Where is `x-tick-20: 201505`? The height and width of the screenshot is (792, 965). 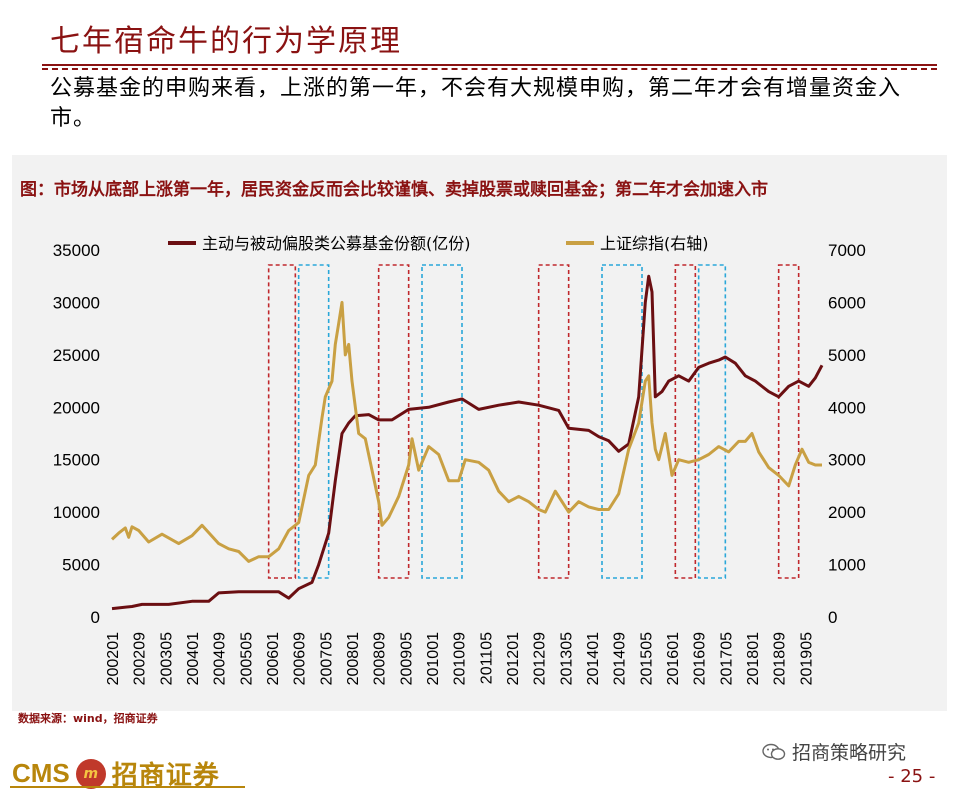
x-tick-20: 201505 is located at coordinates (646, 658).